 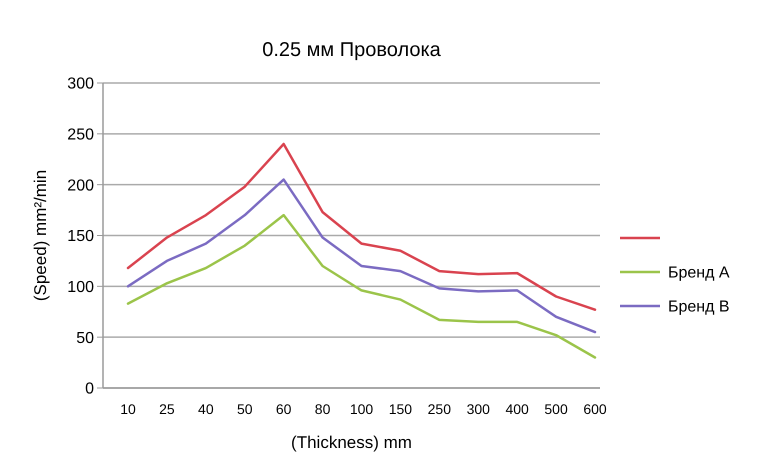 What do you see at coordinates (400, 409) in the screenshot?
I see `x-tick-label: 150` at bounding box center [400, 409].